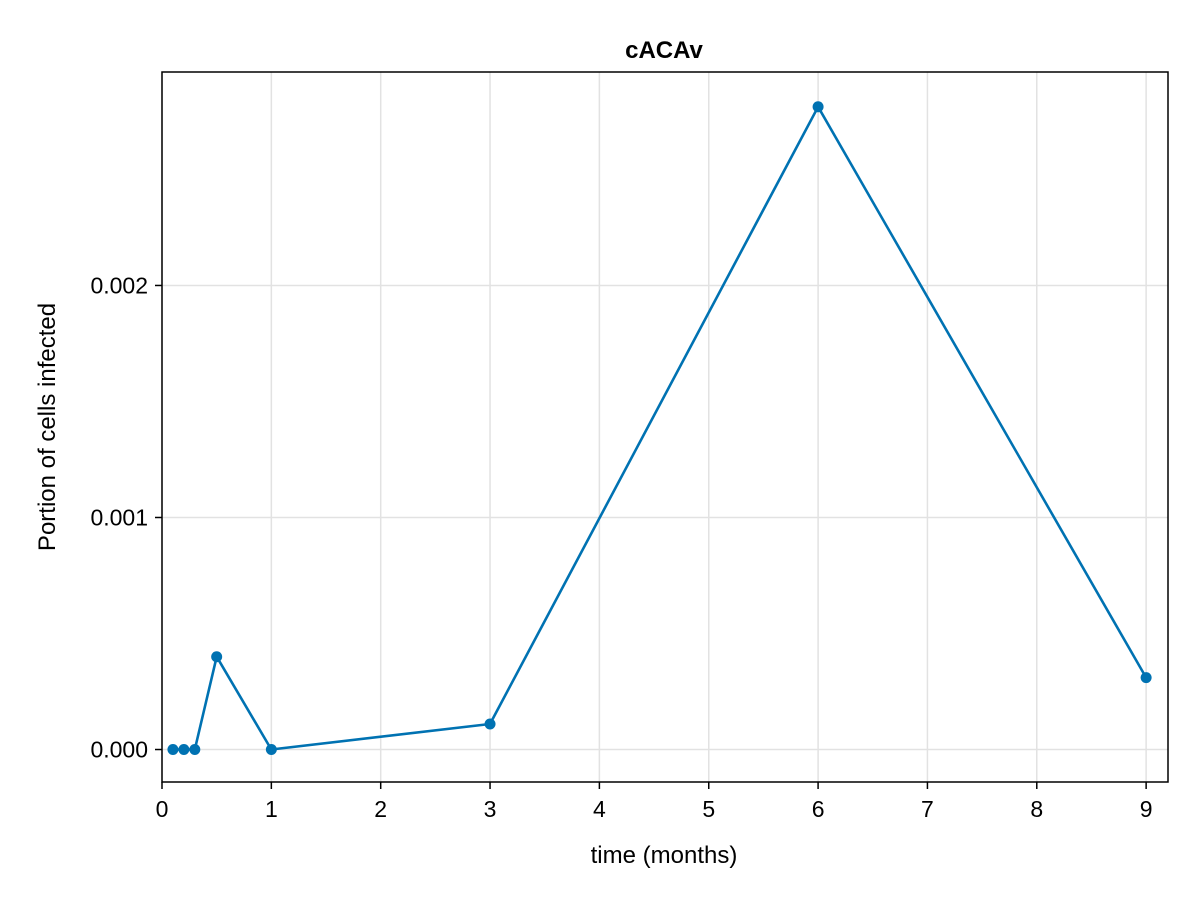 The height and width of the screenshot is (900, 1200). What do you see at coordinates (119, 750) in the screenshot?
I see `y-tick-label: 0.000` at bounding box center [119, 750].